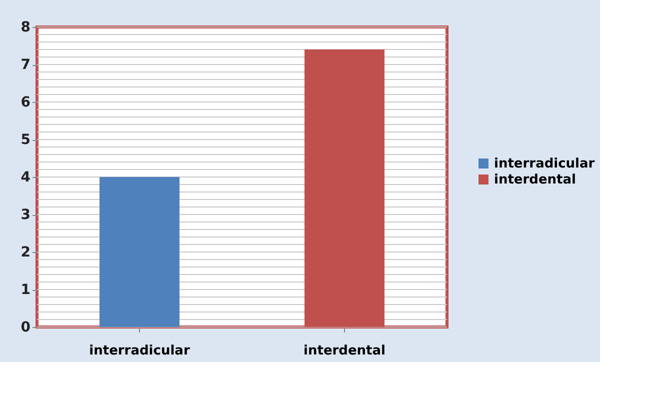  Describe the element at coordinates (25, 328) in the screenshot. I see `y-tick-label: 0` at that location.